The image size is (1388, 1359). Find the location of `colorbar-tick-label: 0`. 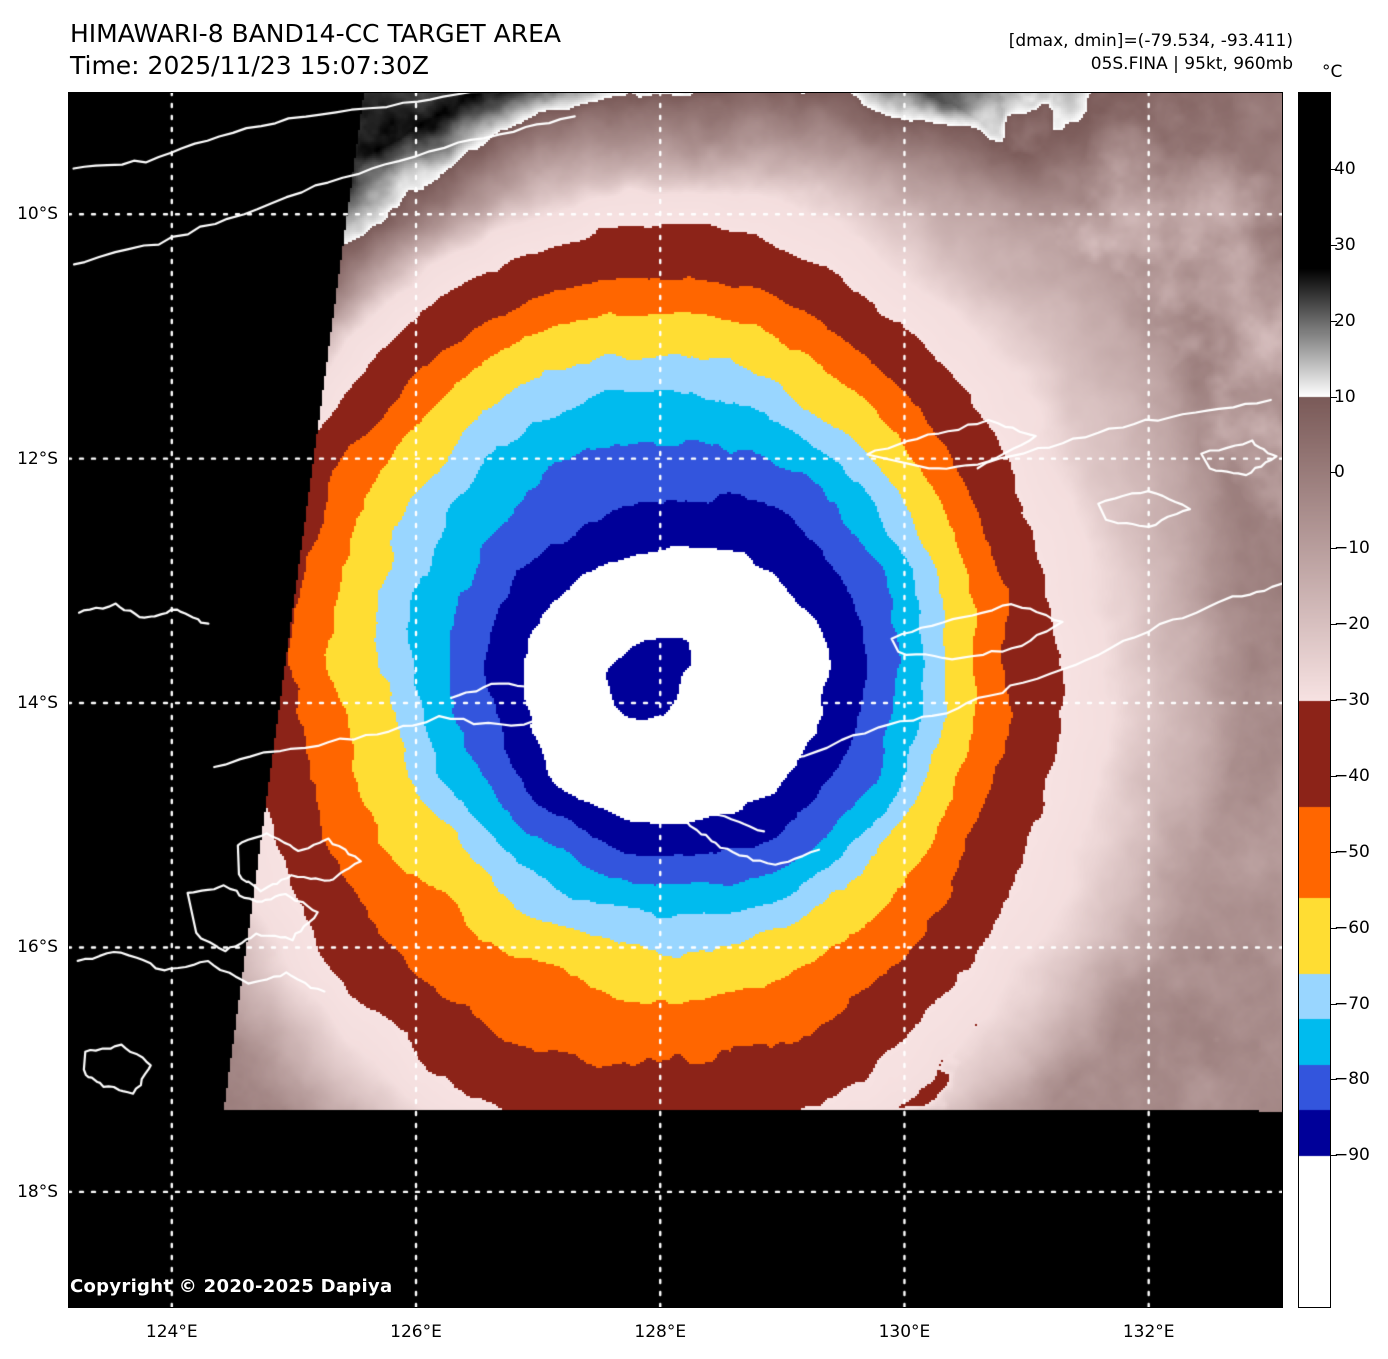

colorbar-tick-label: 0 is located at coordinates (1339, 472).